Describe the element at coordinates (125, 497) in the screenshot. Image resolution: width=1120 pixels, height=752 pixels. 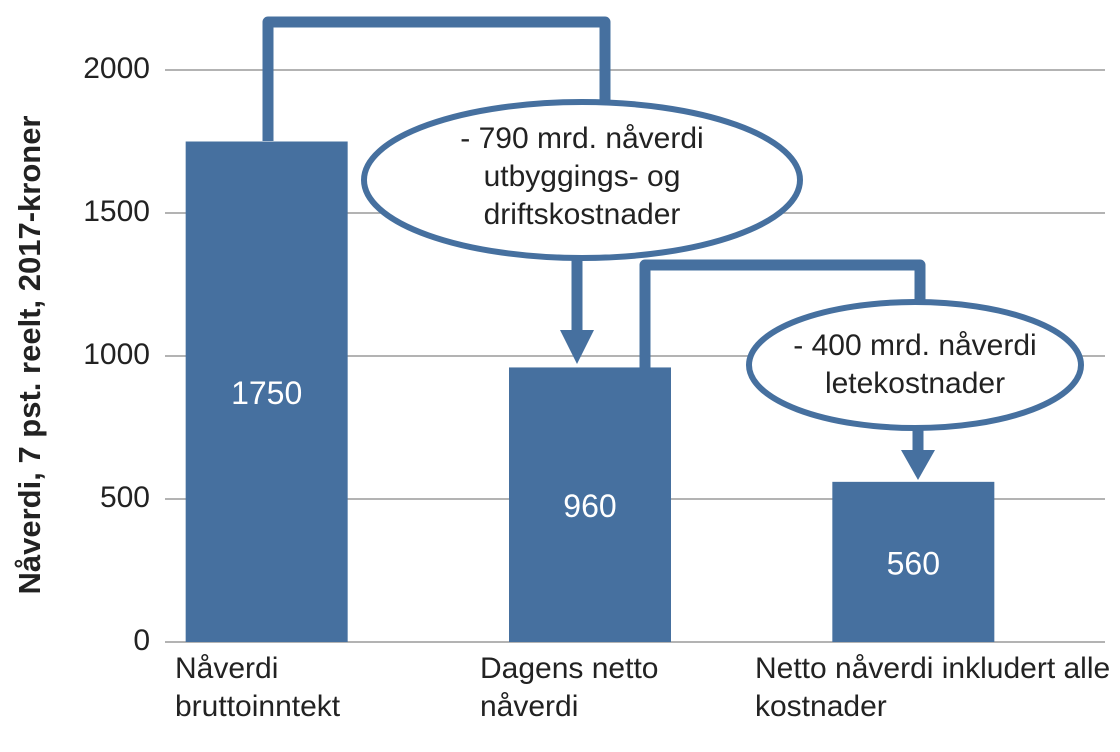
I see `y-tick-label: 500` at that location.